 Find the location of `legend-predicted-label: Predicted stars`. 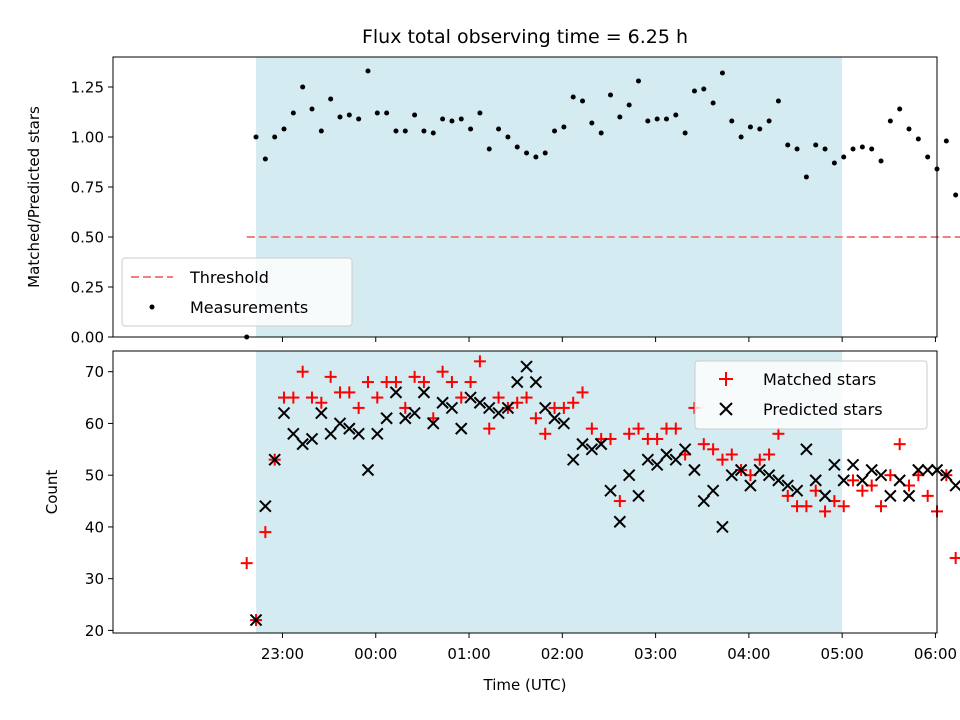

legend-predicted-label: Predicted stars is located at coordinates (823, 409).